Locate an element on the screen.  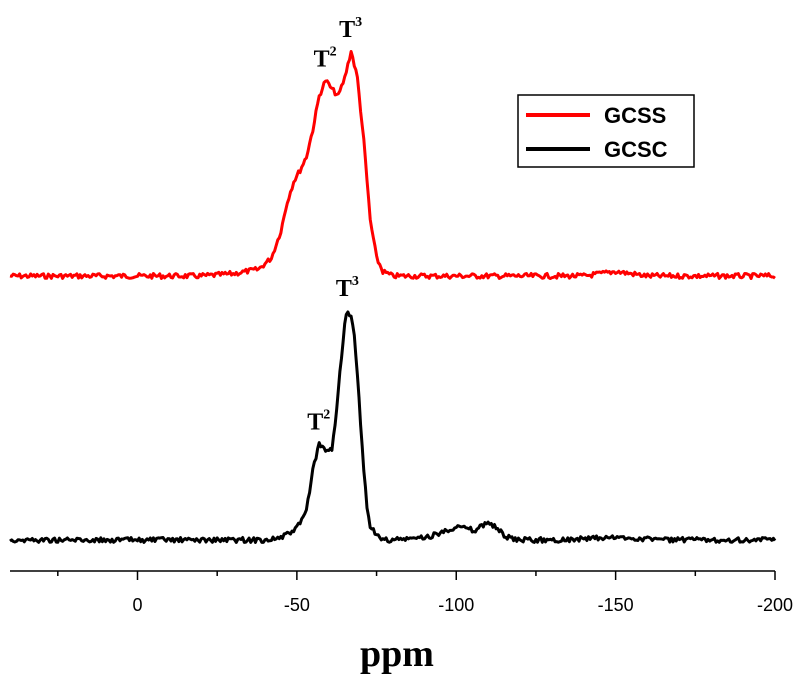
legend-label-gcss: GCSS is located at coordinates (635, 115).